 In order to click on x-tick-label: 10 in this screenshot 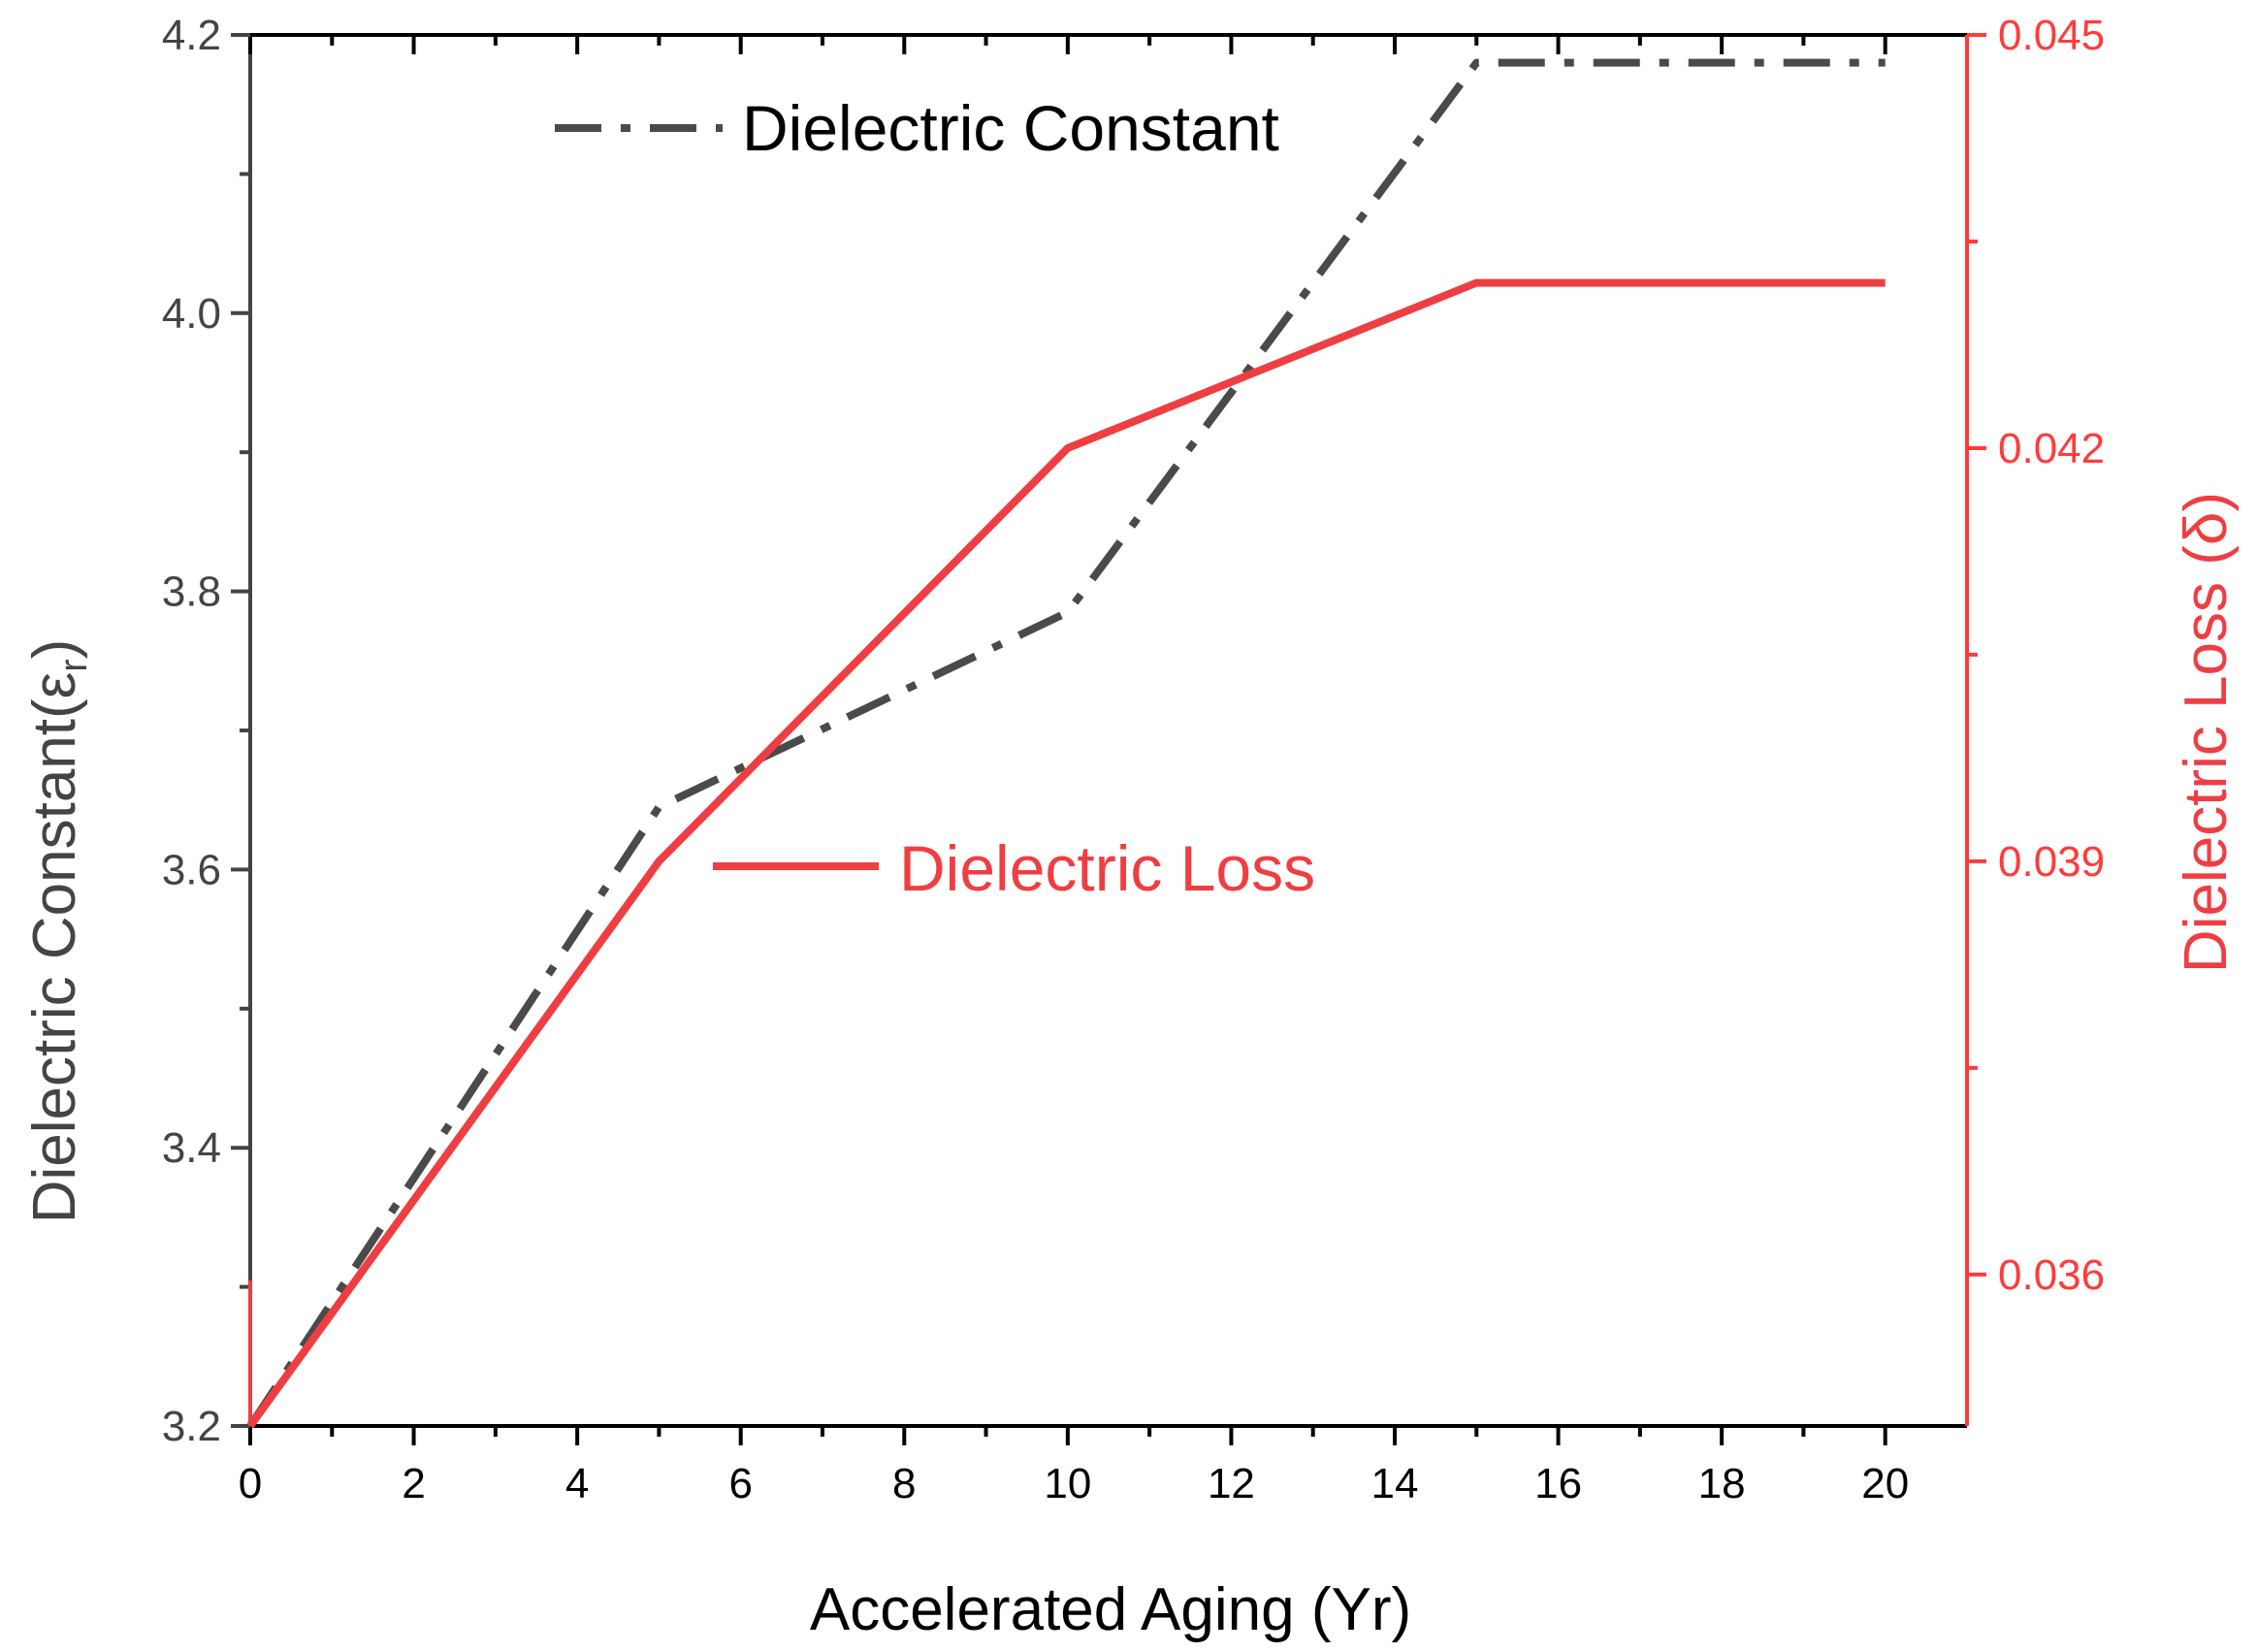, I will do `click(1067, 1483)`.